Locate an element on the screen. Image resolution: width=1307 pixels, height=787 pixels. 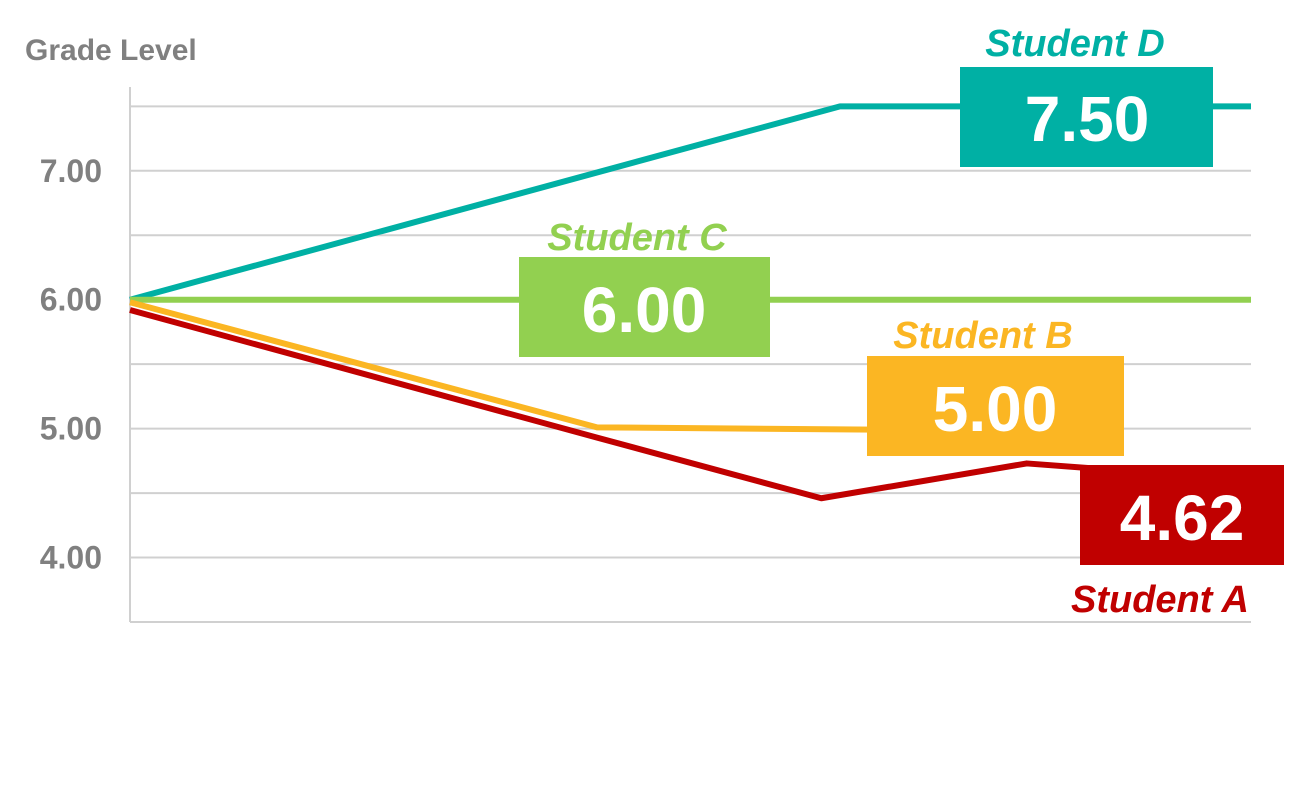
value-box-student-c is located at coordinates (644, 307).